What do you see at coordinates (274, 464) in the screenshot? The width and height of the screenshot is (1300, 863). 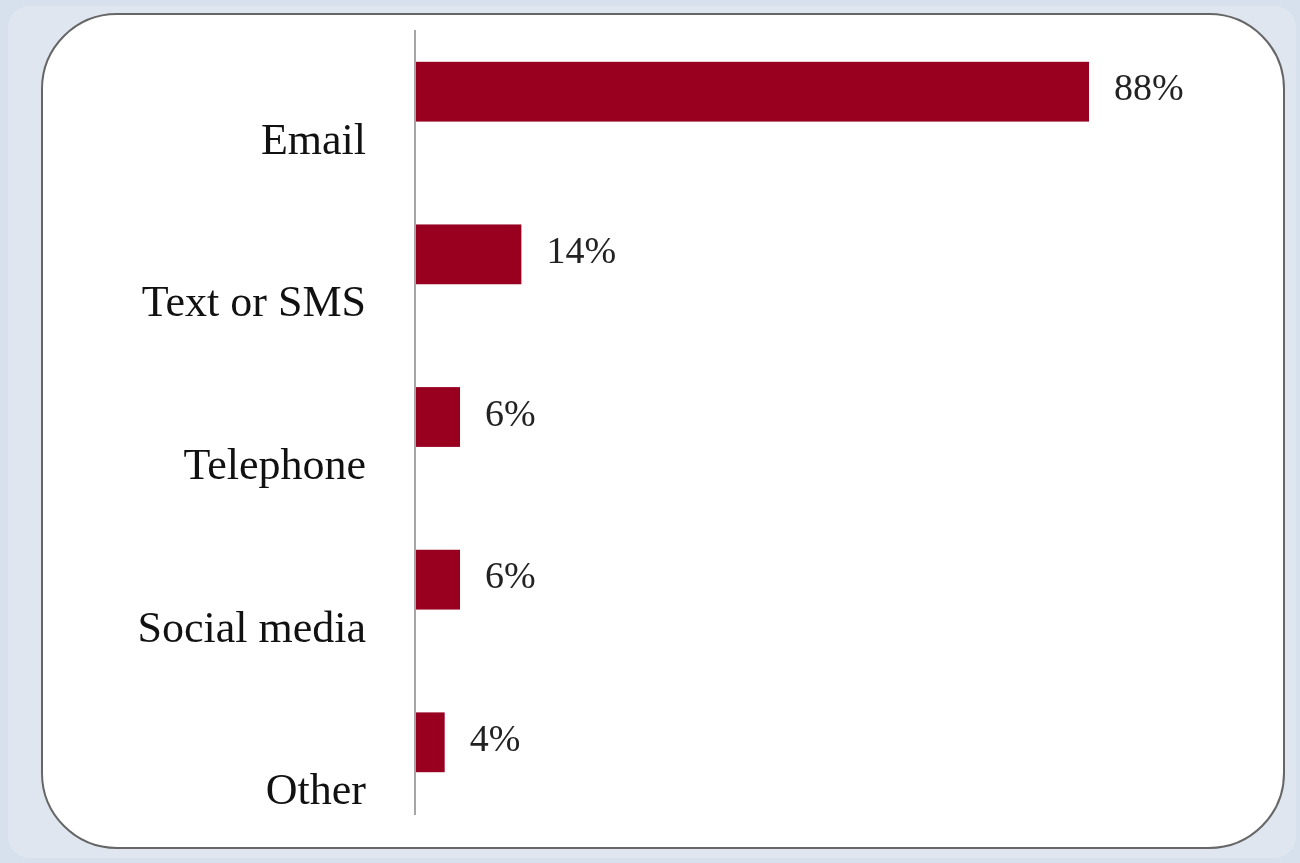 I see `y-tick-label: Telephone` at bounding box center [274, 464].